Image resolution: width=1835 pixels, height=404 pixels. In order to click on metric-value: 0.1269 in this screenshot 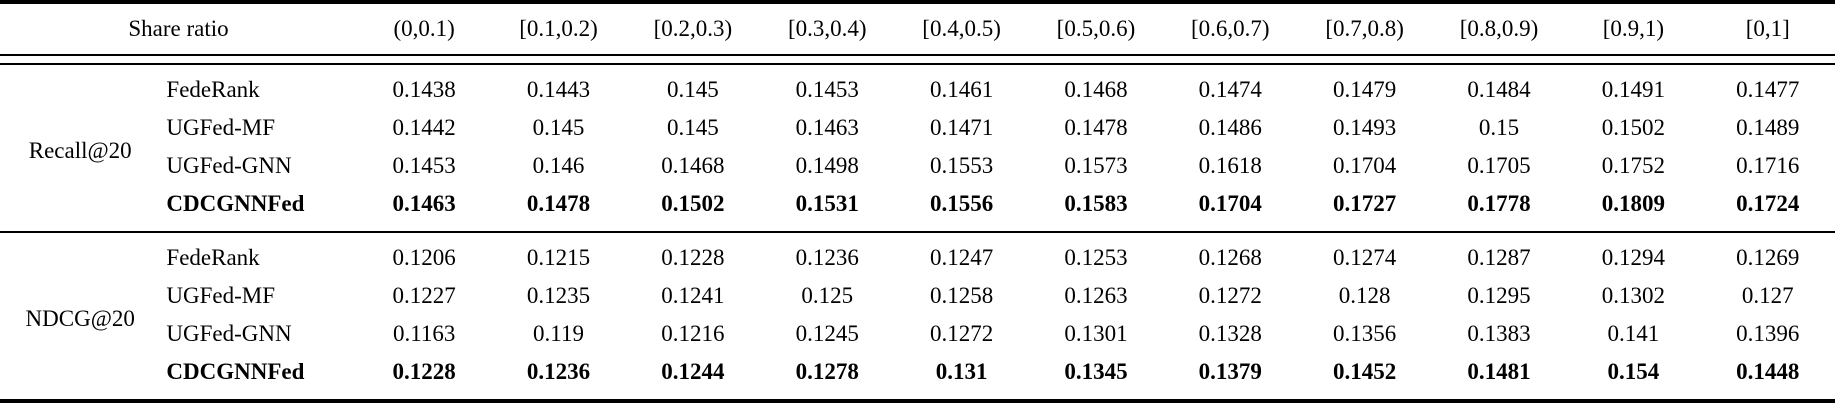, I will do `click(1768, 257)`.